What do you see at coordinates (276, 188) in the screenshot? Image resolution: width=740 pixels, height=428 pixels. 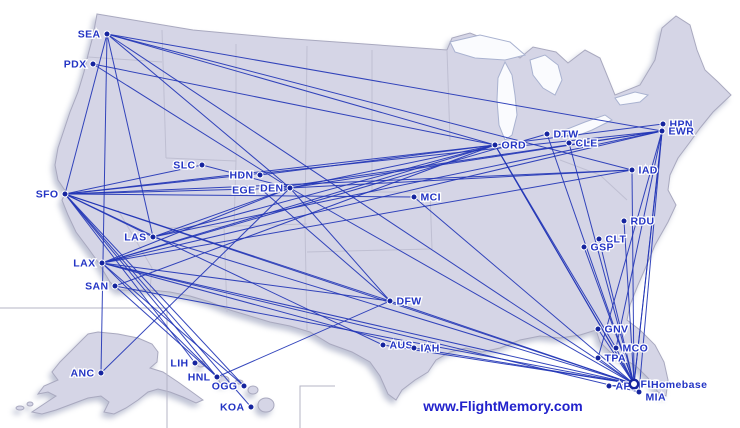 I see `airport-DEN: DEN` at bounding box center [276, 188].